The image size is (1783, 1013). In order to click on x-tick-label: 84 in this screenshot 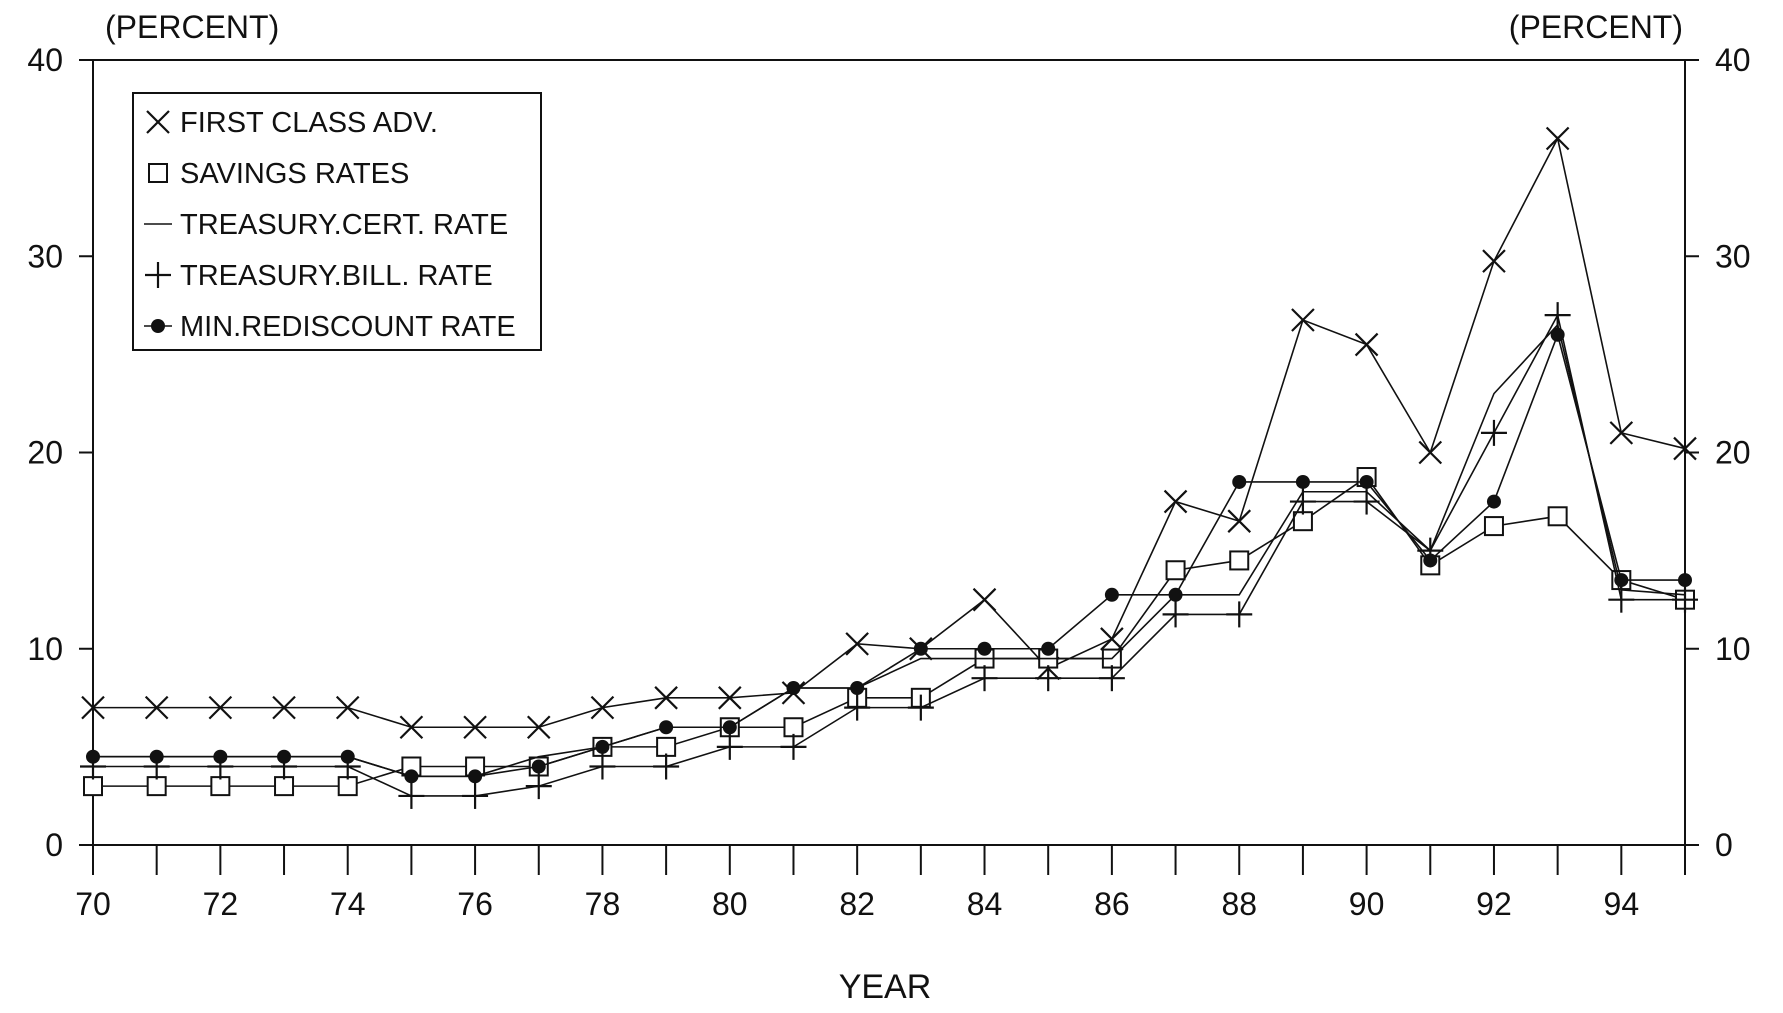, I will do `click(985, 904)`.